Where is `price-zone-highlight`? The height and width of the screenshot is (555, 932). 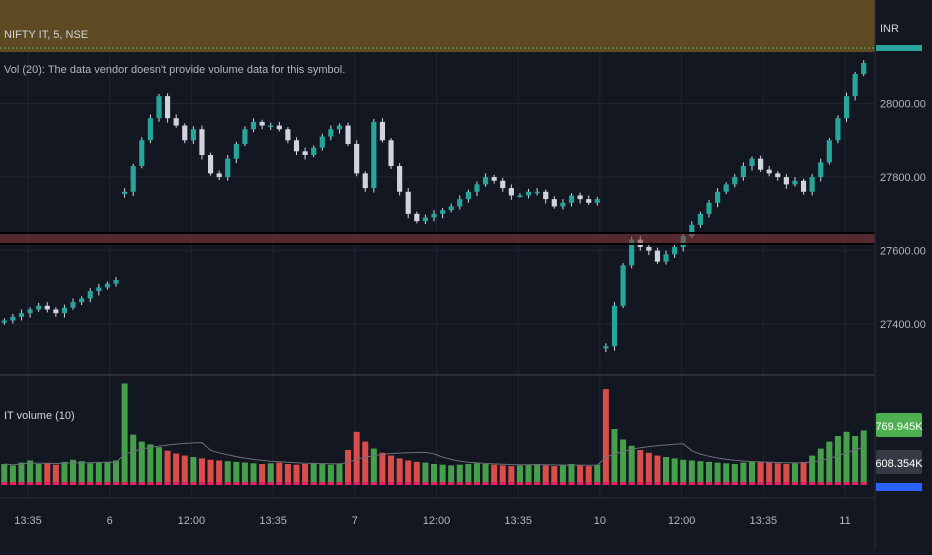 price-zone-highlight is located at coordinates (437, 26).